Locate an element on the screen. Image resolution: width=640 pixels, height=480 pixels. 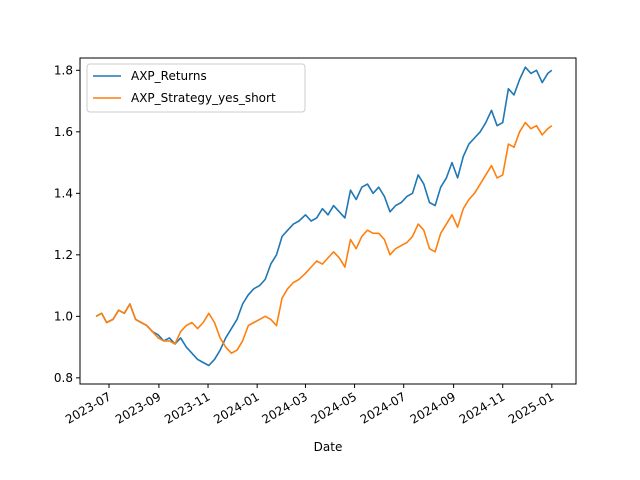
legend-box is located at coordinates (196, 88).